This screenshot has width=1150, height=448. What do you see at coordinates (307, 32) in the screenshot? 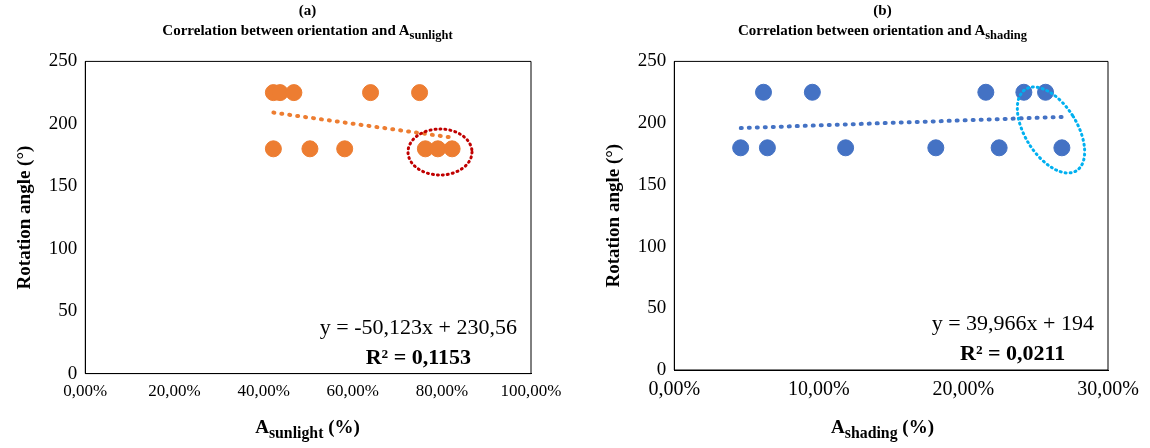
I see `chart-subtitle: Correlation between orientation and A$_{sunlight}$` at bounding box center [307, 32].